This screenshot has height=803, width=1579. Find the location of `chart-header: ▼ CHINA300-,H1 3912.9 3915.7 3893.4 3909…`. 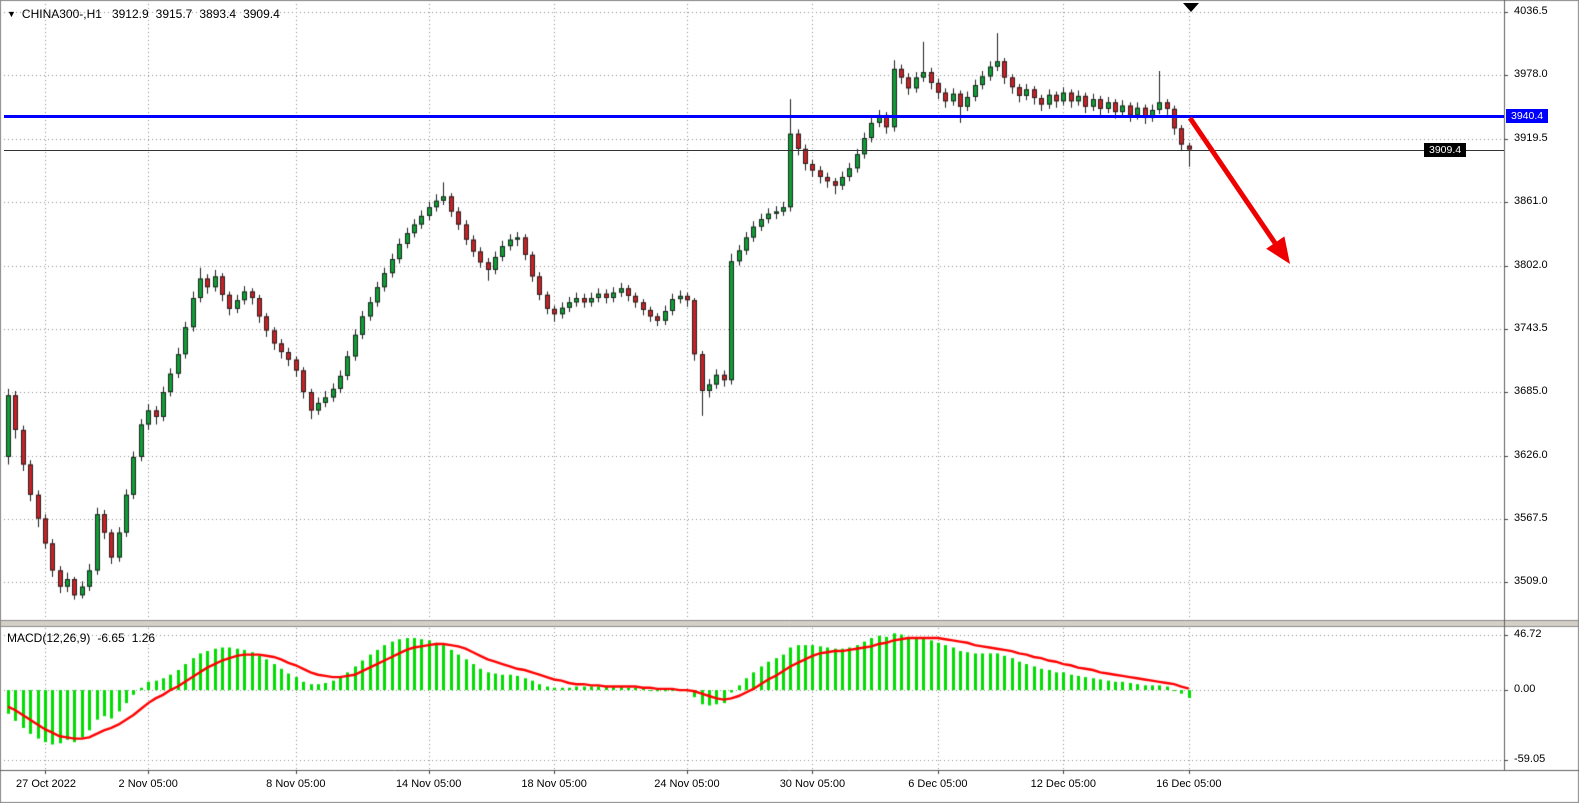

chart-header: ▼ CHINA300-,H1 3912.9 3915.7 3893.4 3909… is located at coordinates (147, 14).